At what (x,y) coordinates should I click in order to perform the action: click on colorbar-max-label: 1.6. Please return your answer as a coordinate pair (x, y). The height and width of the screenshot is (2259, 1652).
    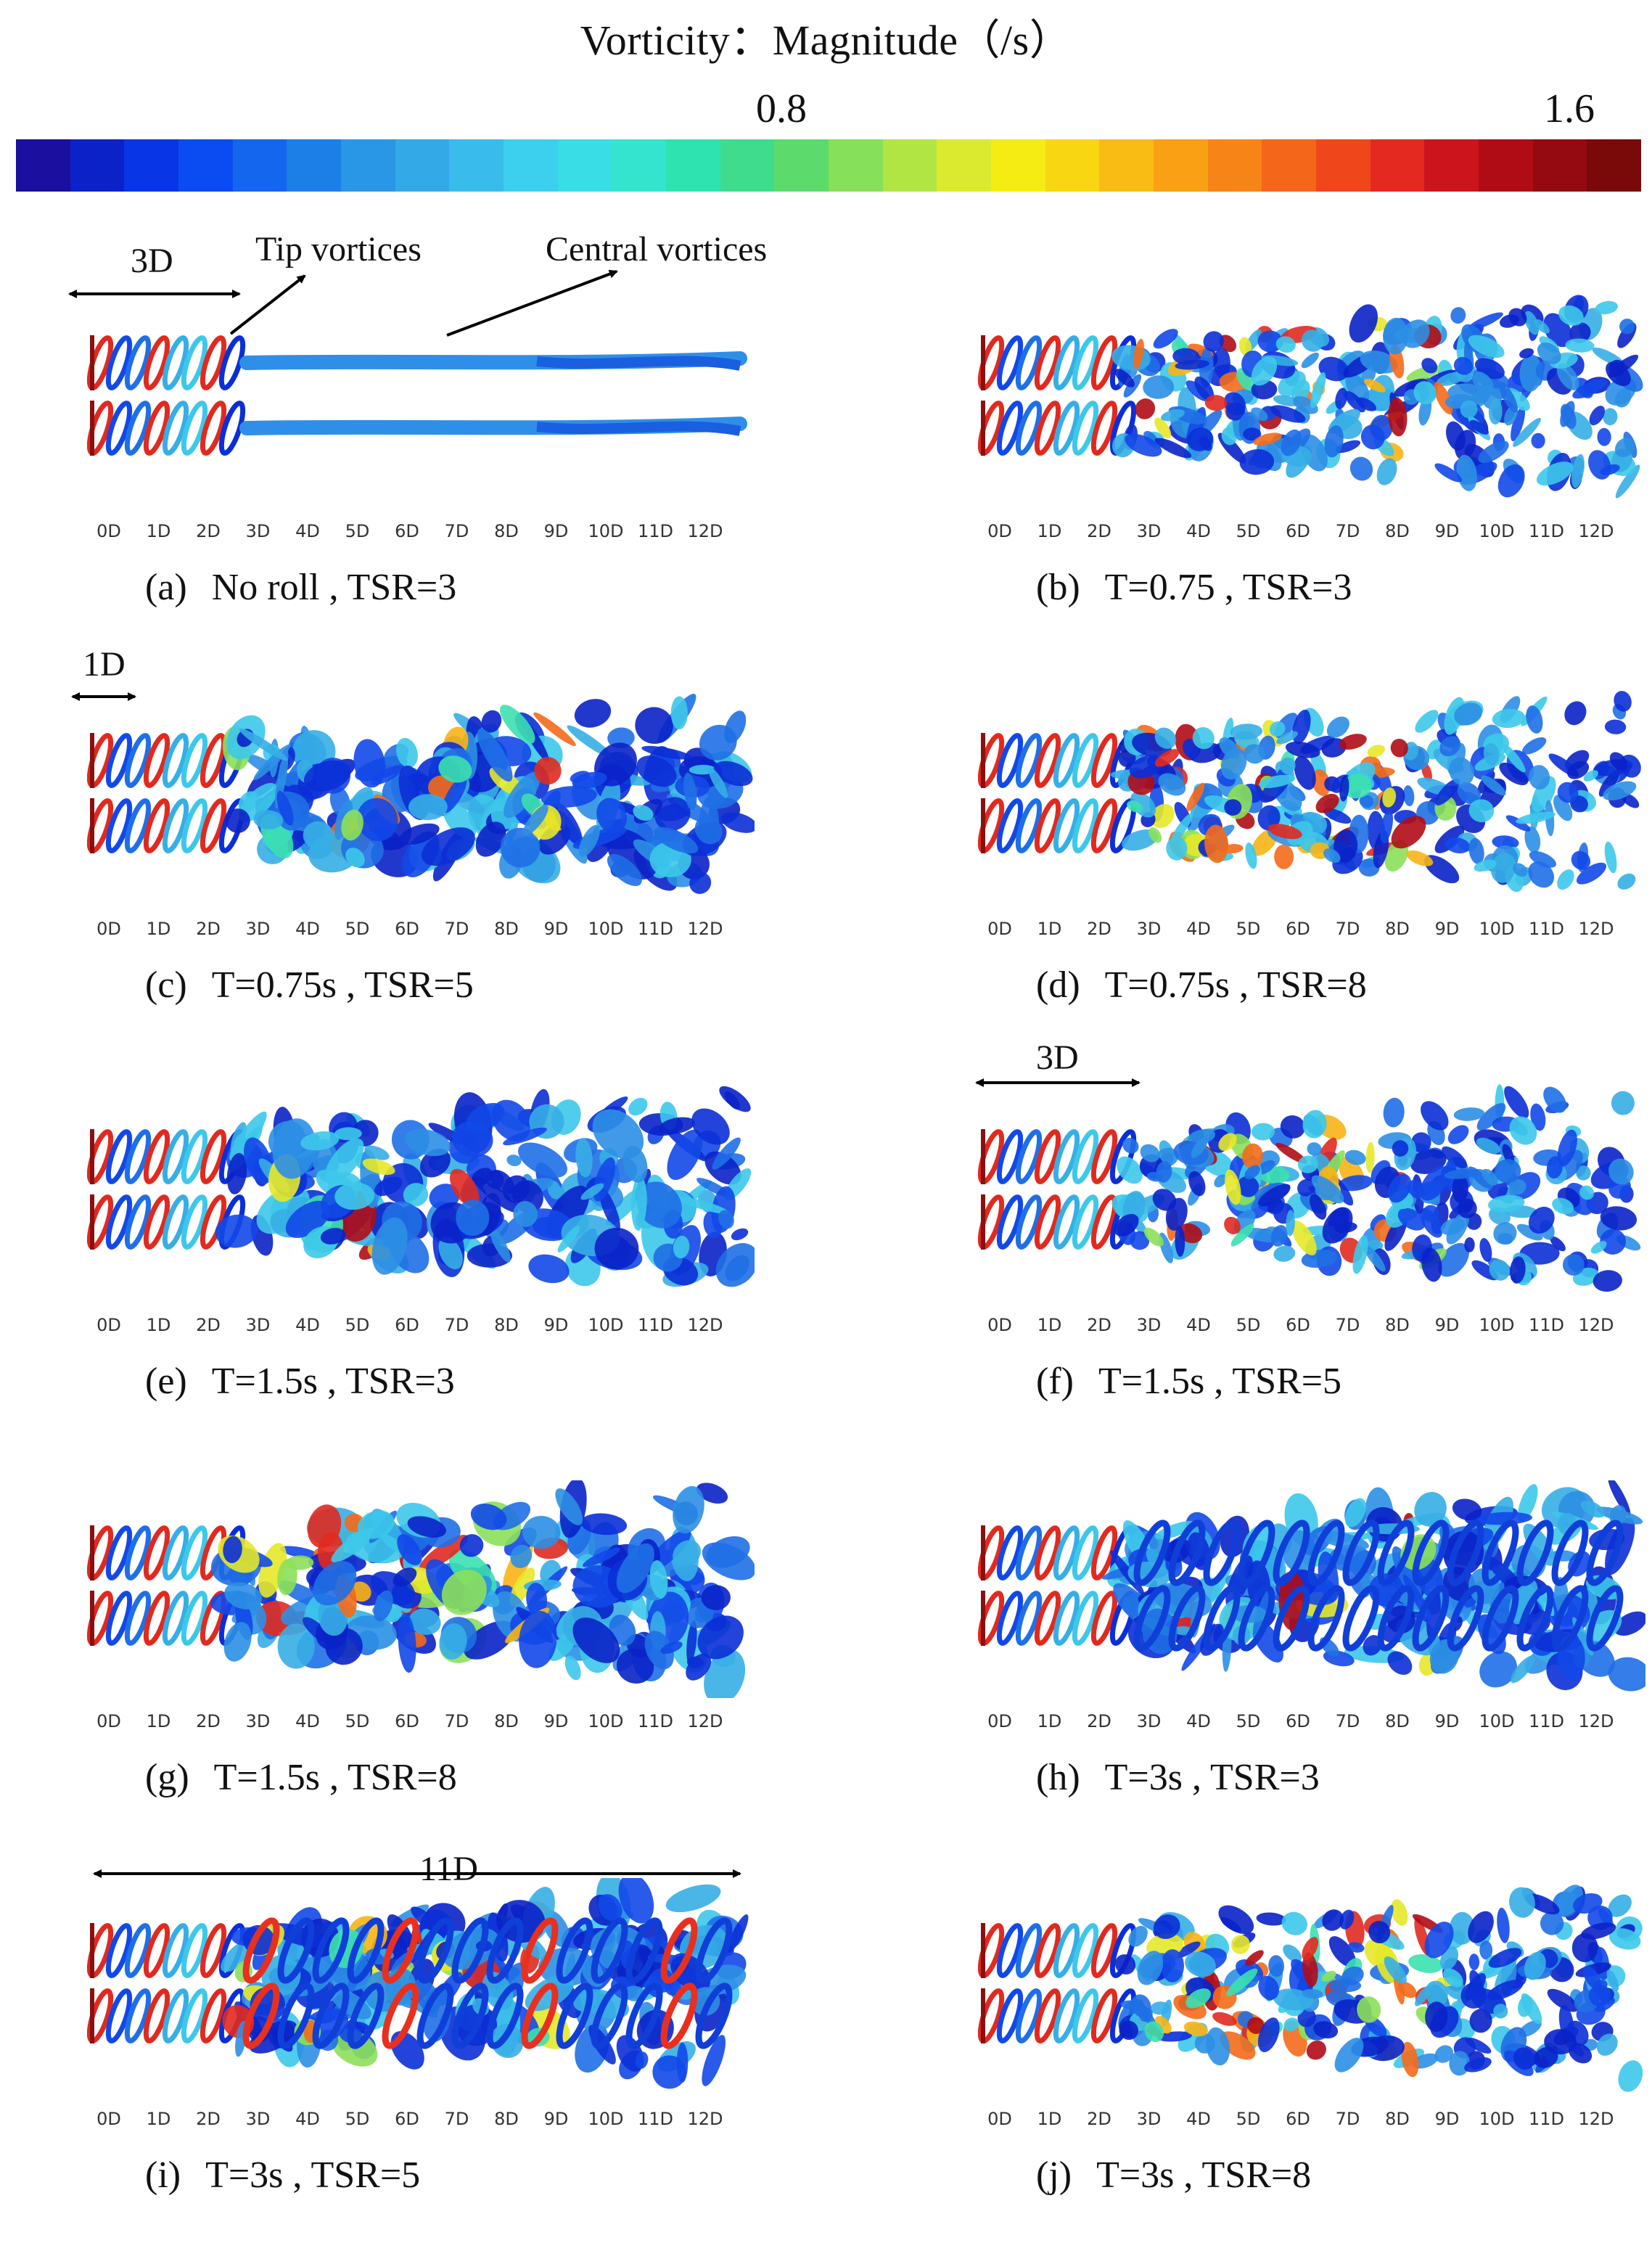
    Looking at the image, I should click on (1569, 109).